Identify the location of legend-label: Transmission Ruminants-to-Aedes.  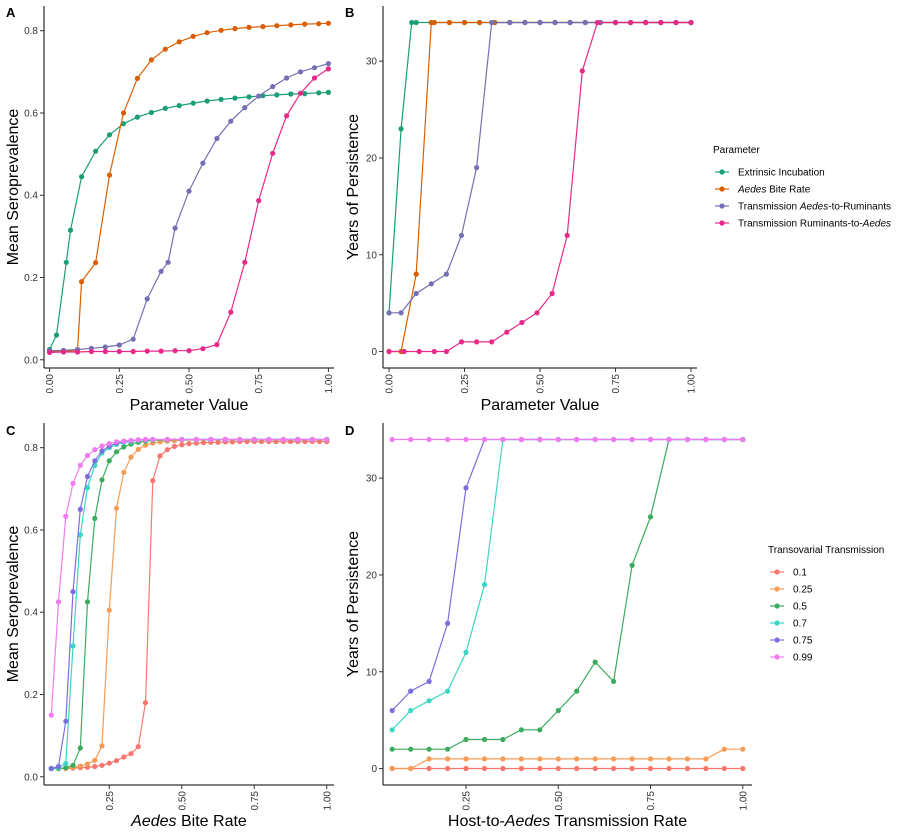
(814, 224).